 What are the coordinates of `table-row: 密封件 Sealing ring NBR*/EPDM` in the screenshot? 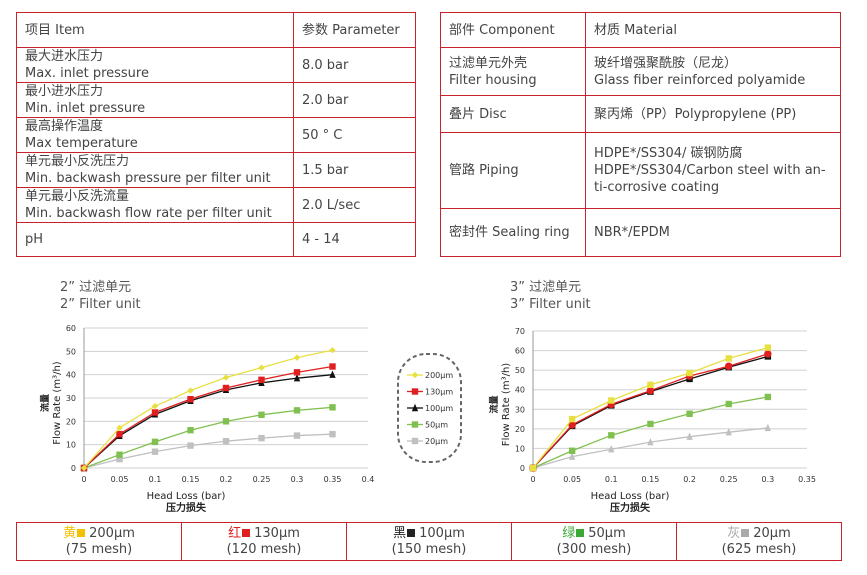 It's located at (640, 232).